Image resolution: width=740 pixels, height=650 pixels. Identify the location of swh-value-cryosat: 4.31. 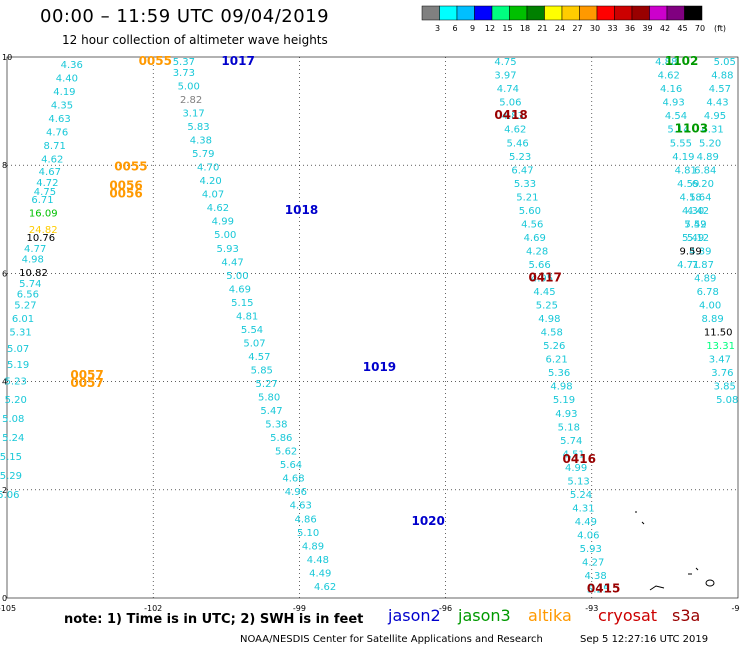
(583, 508).